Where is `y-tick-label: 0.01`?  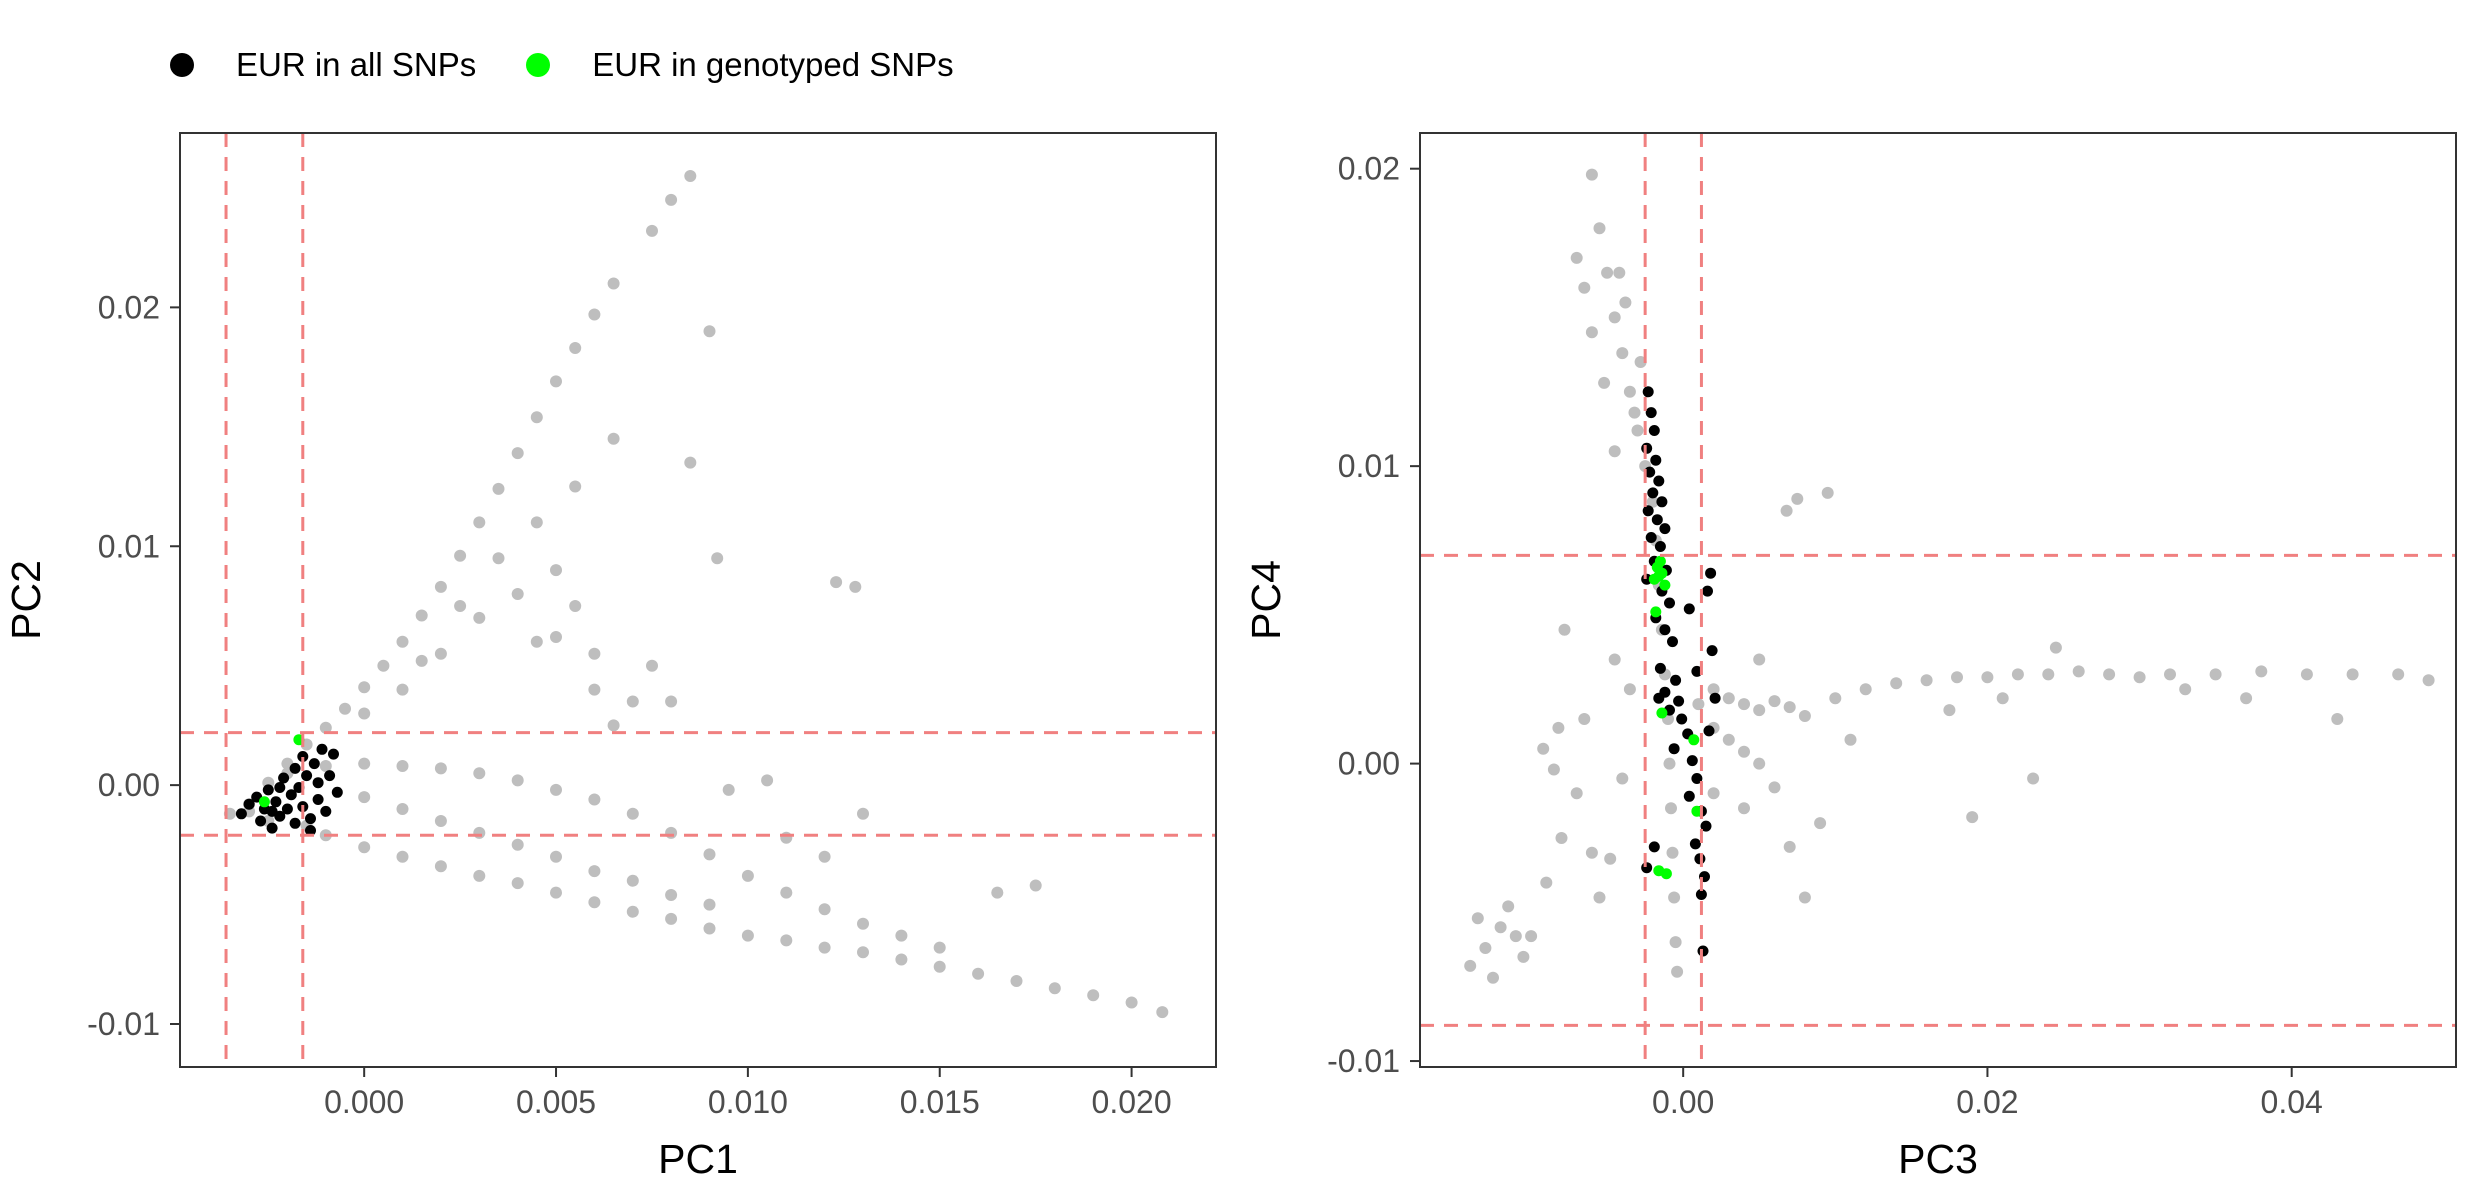 y-tick-label: 0.01 is located at coordinates (1369, 466).